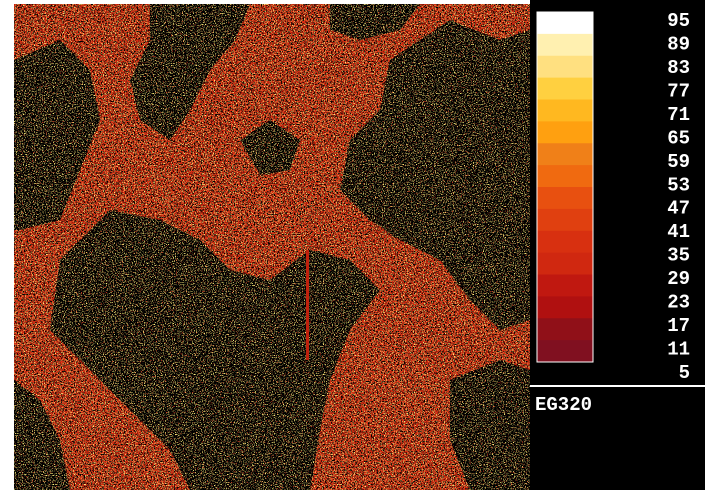 The height and width of the screenshot is (490, 705). Describe the element at coordinates (684, 373) in the screenshot. I see `tick-label: 5` at that location.